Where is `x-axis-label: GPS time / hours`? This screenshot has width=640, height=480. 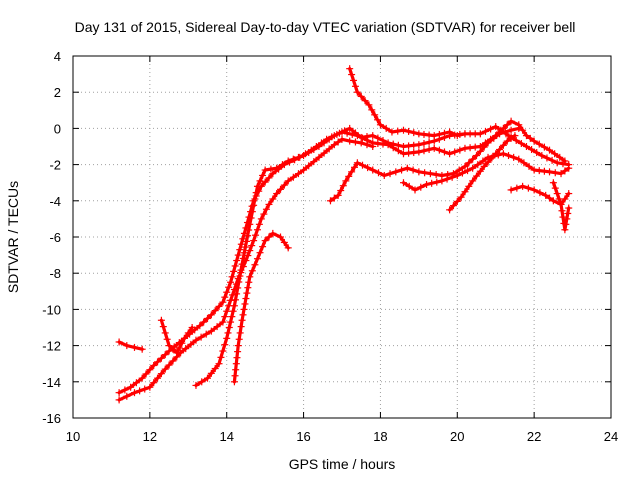
x-axis-label: GPS time / hours is located at coordinates (342, 464).